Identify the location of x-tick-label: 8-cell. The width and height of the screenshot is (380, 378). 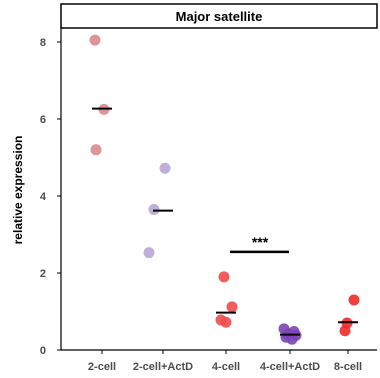
(348, 367).